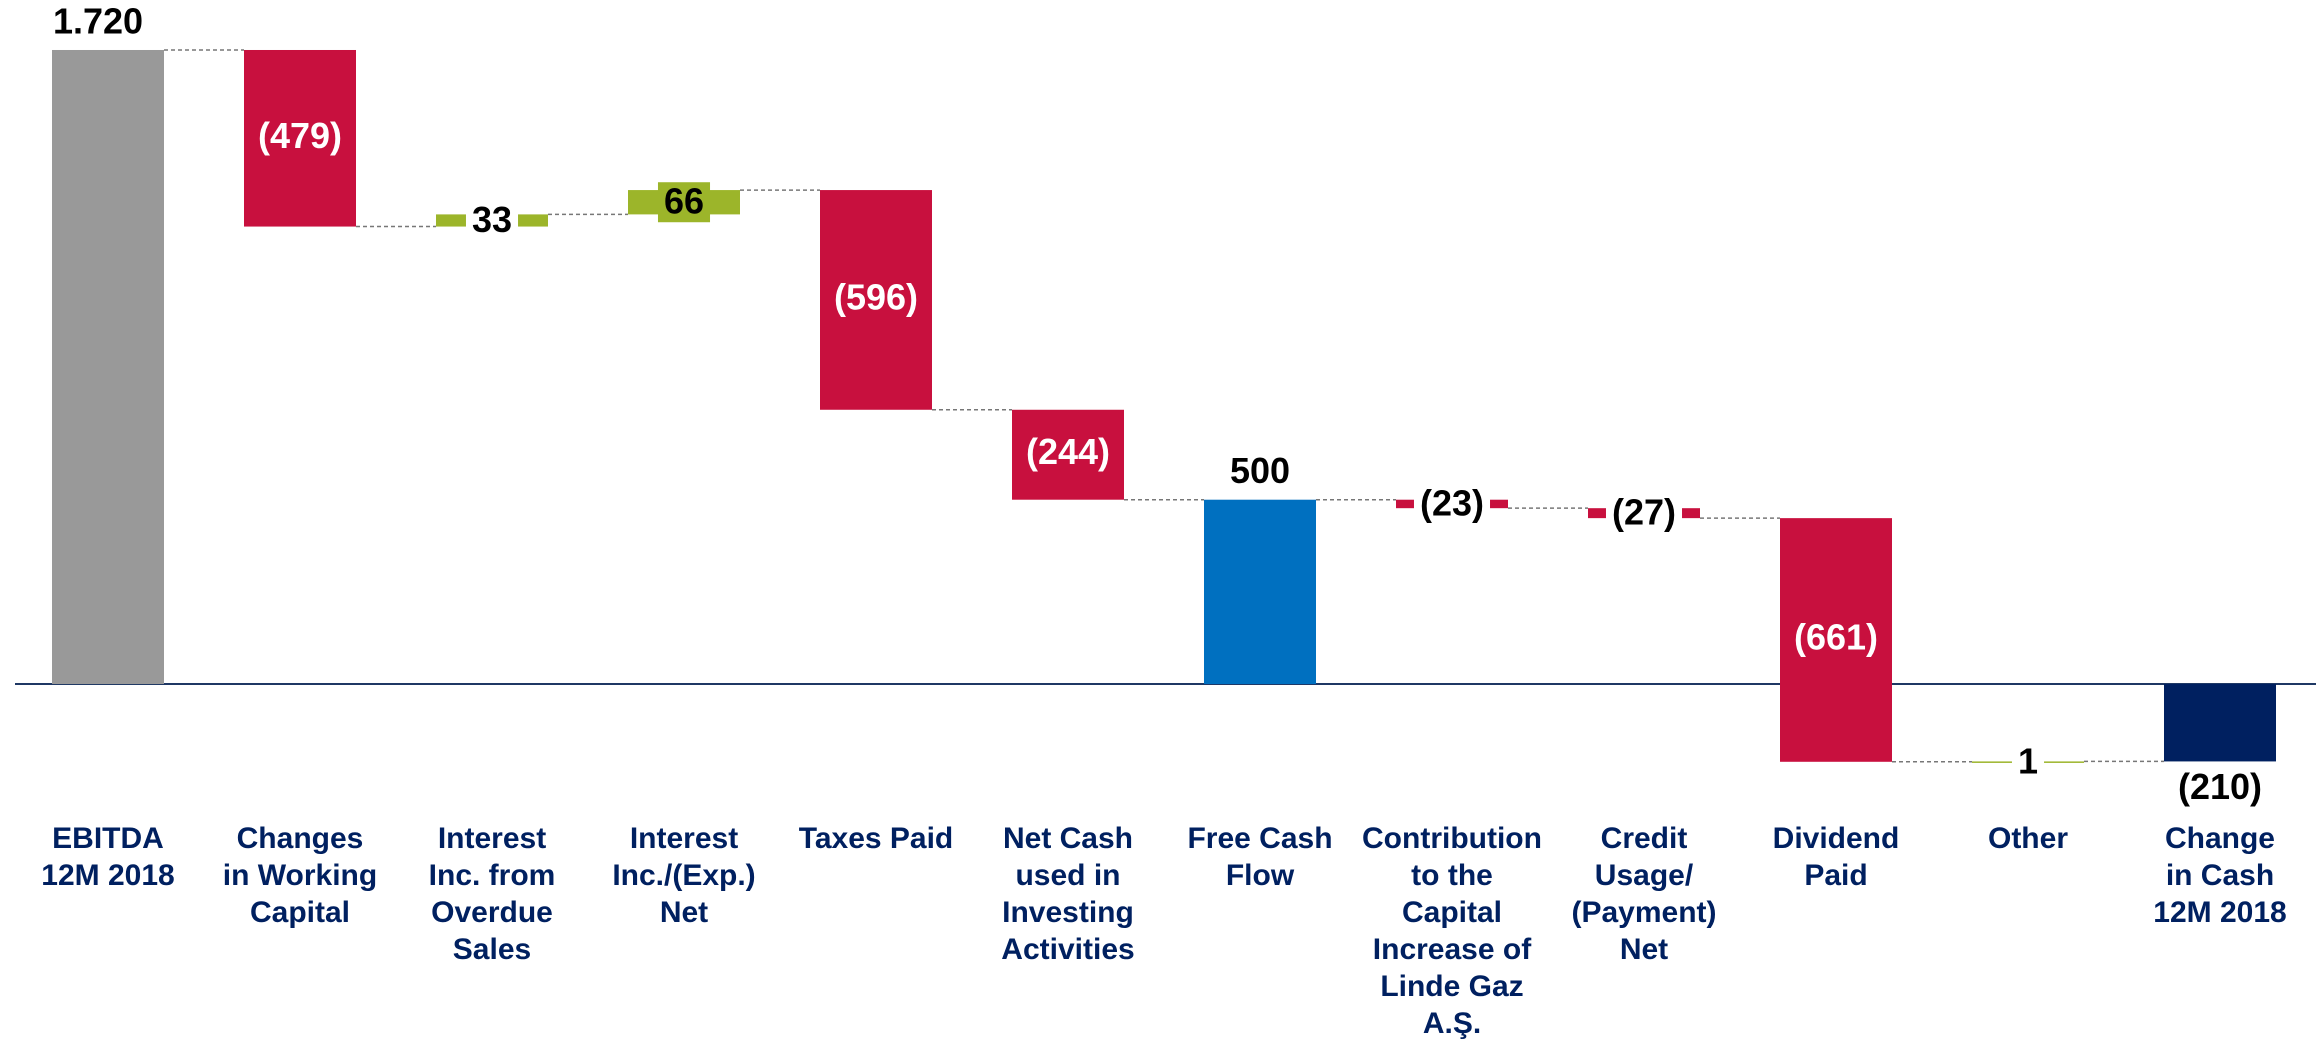 The width and height of the screenshot is (2320, 1050). What do you see at coordinates (2027, 838) in the screenshot?
I see `x-tick-label: Other` at bounding box center [2027, 838].